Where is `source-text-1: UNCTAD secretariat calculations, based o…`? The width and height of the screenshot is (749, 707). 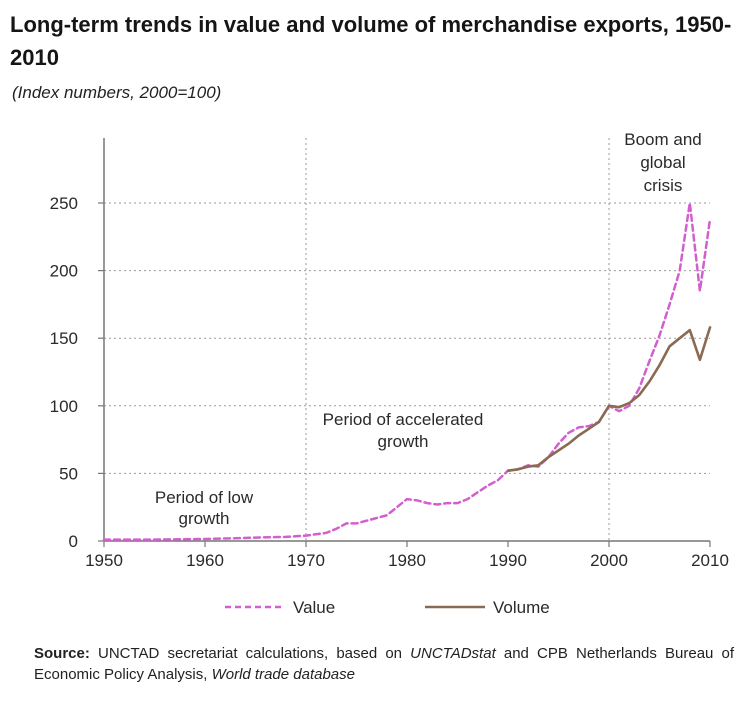 source-text-1: UNCTAD secretariat calculations, based o… is located at coordinates (250, 653).